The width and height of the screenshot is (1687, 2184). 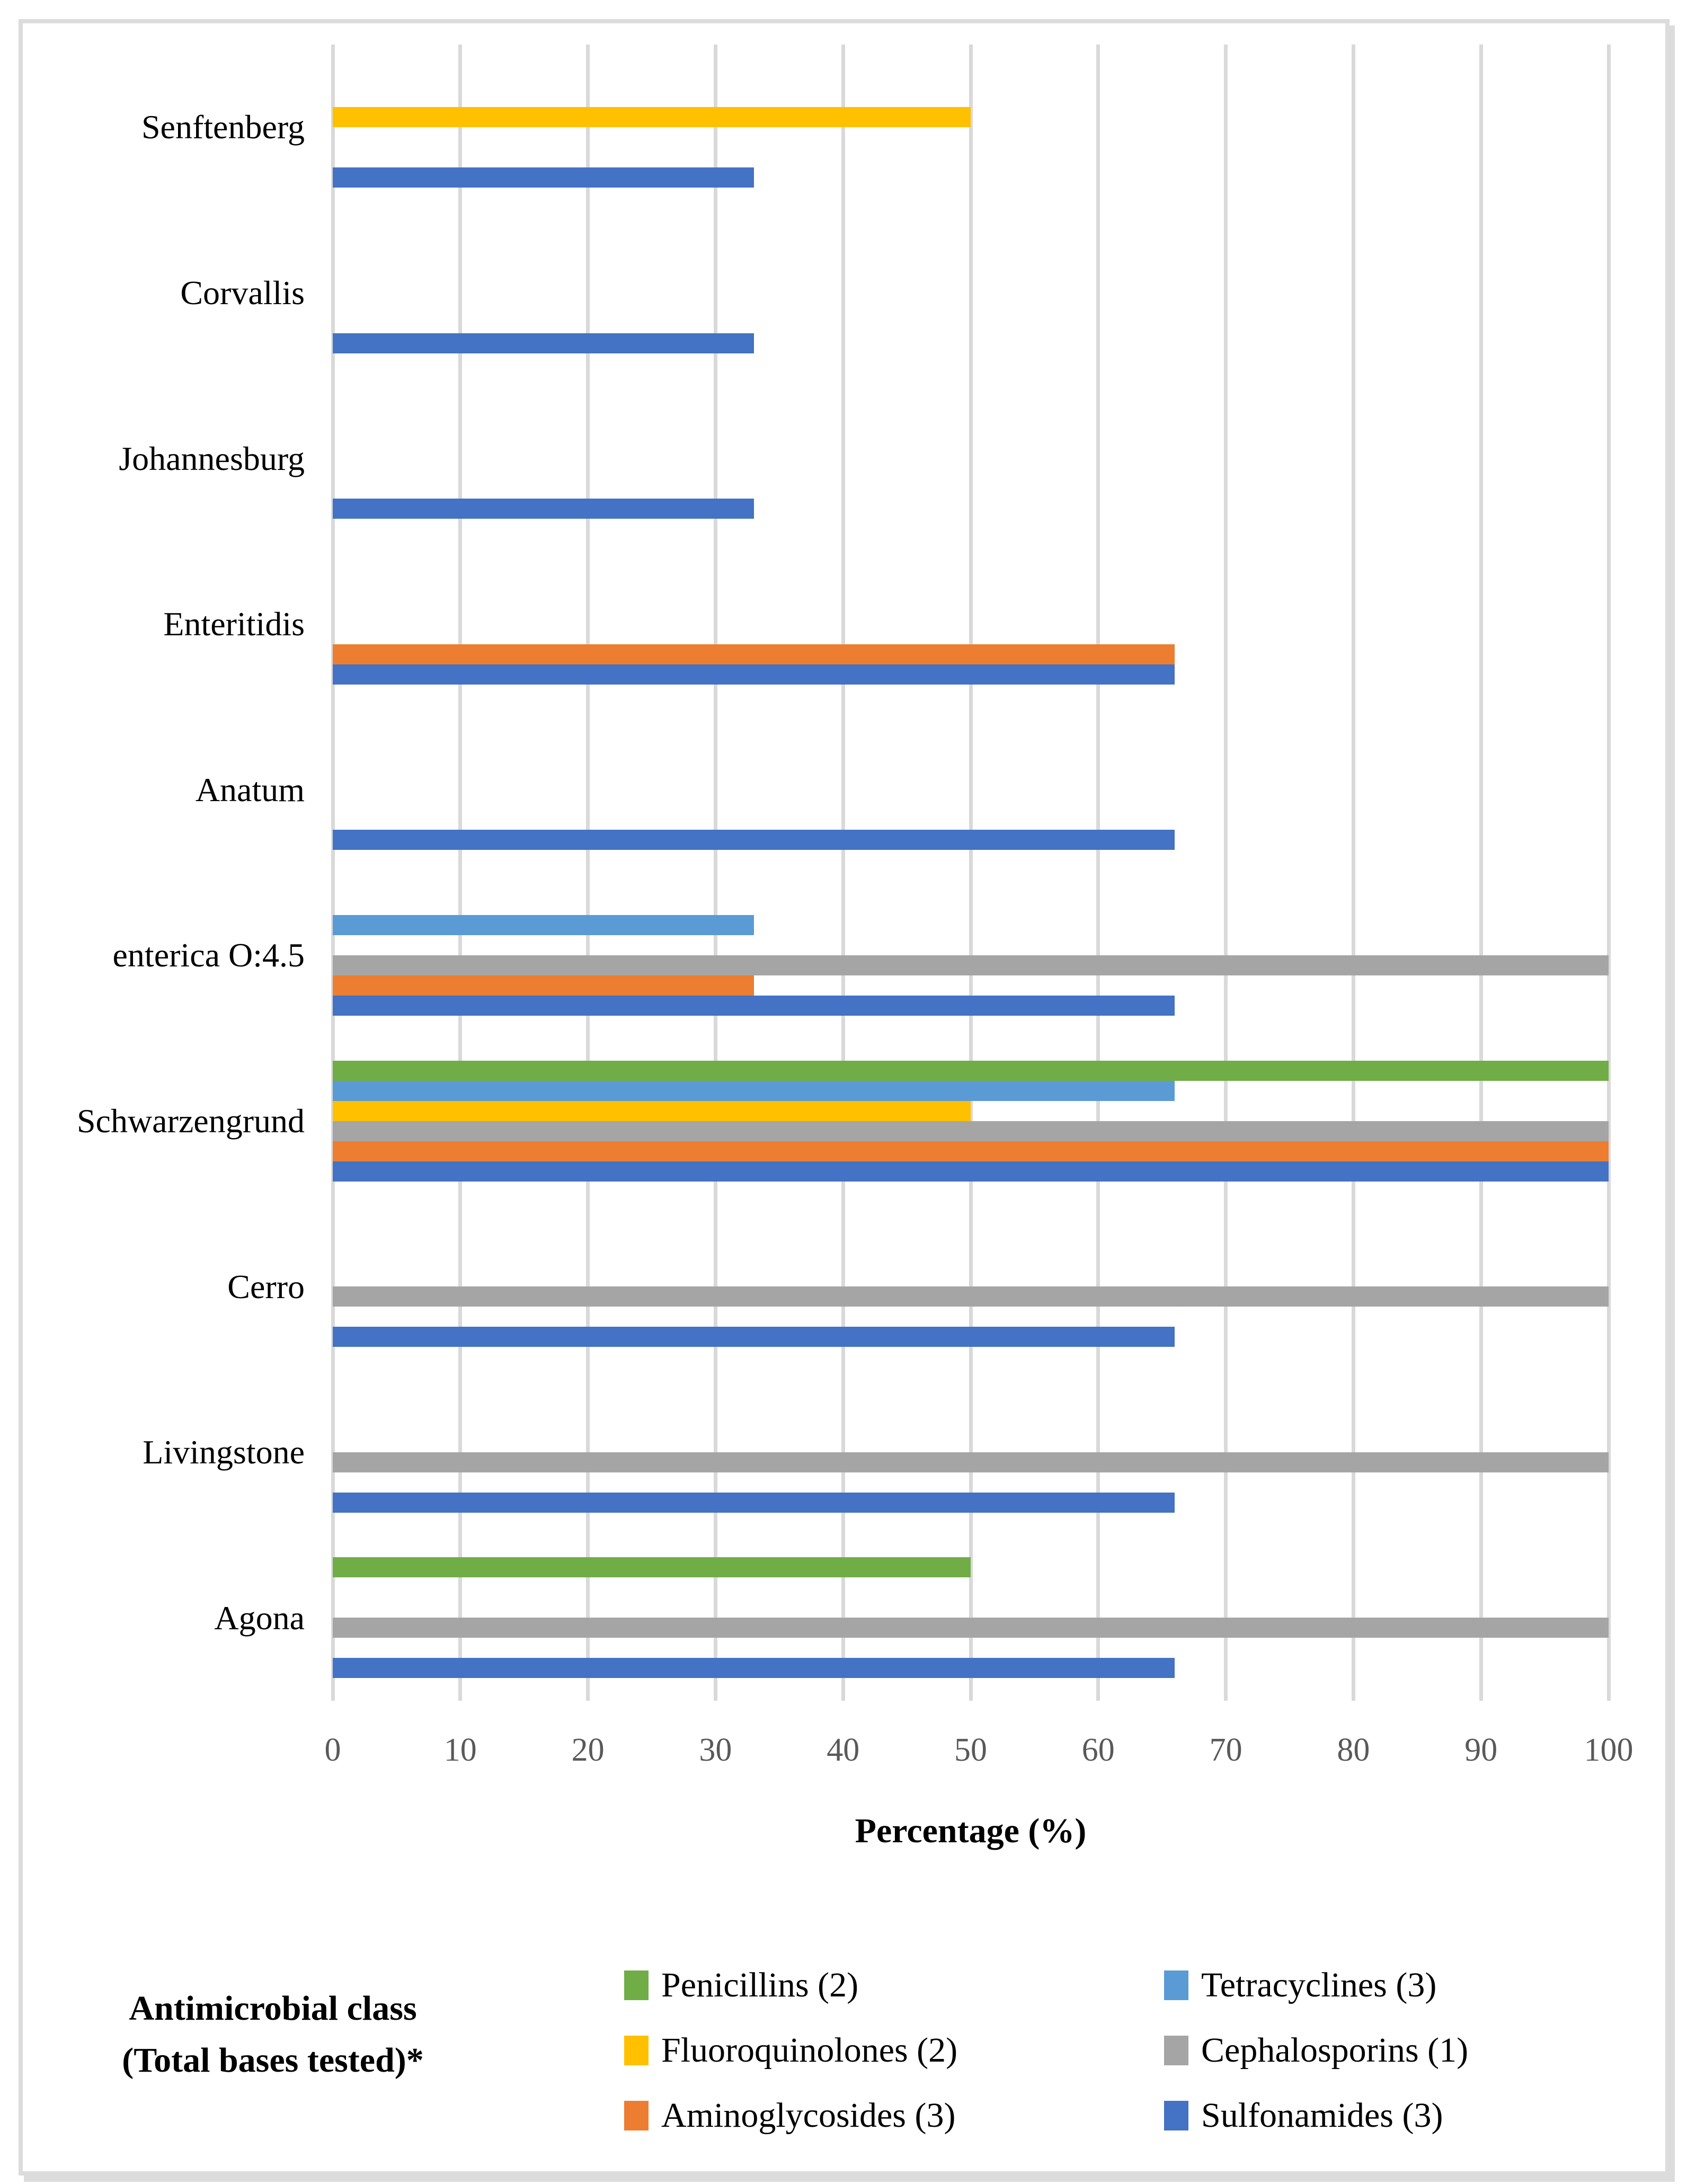 I want to click on bar-sulfonamides-senftenberg, so click(x=543, y=178).